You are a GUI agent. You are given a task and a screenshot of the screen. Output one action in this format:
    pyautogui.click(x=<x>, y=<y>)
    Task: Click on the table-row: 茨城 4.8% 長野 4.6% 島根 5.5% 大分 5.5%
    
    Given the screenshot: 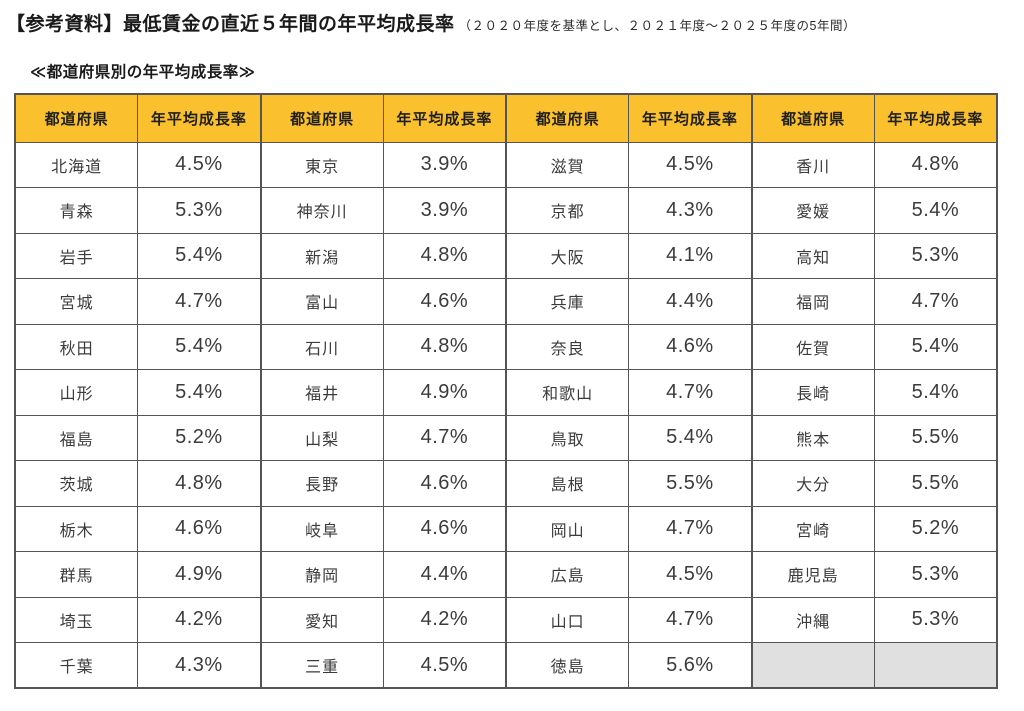 What is the action you would take?
    pyautogui.click(x=506, y=483)
    